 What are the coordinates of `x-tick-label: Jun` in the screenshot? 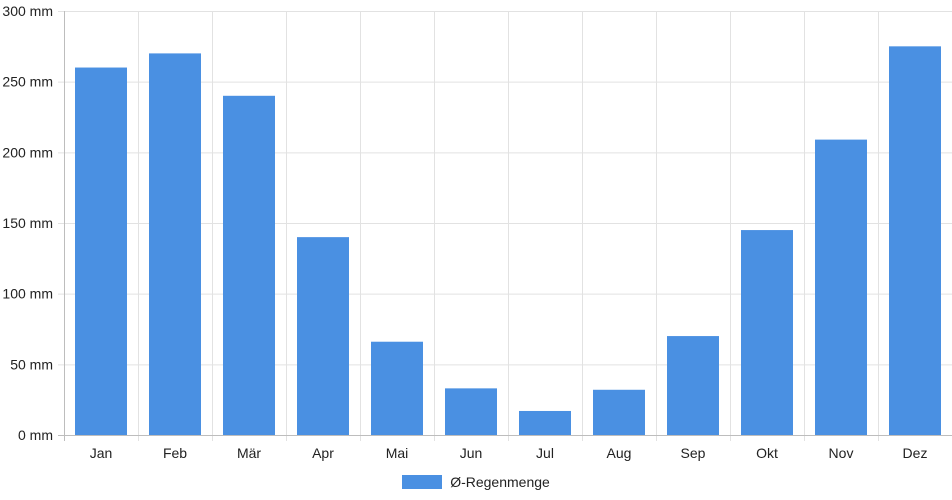 It's located at (471, 453).